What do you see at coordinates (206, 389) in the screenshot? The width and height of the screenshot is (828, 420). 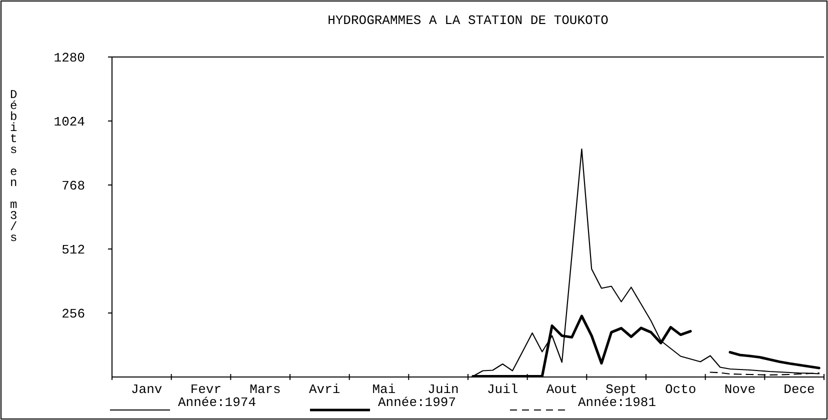 I see `x-tick-label: Fevr` at bounding box center [206, 389].